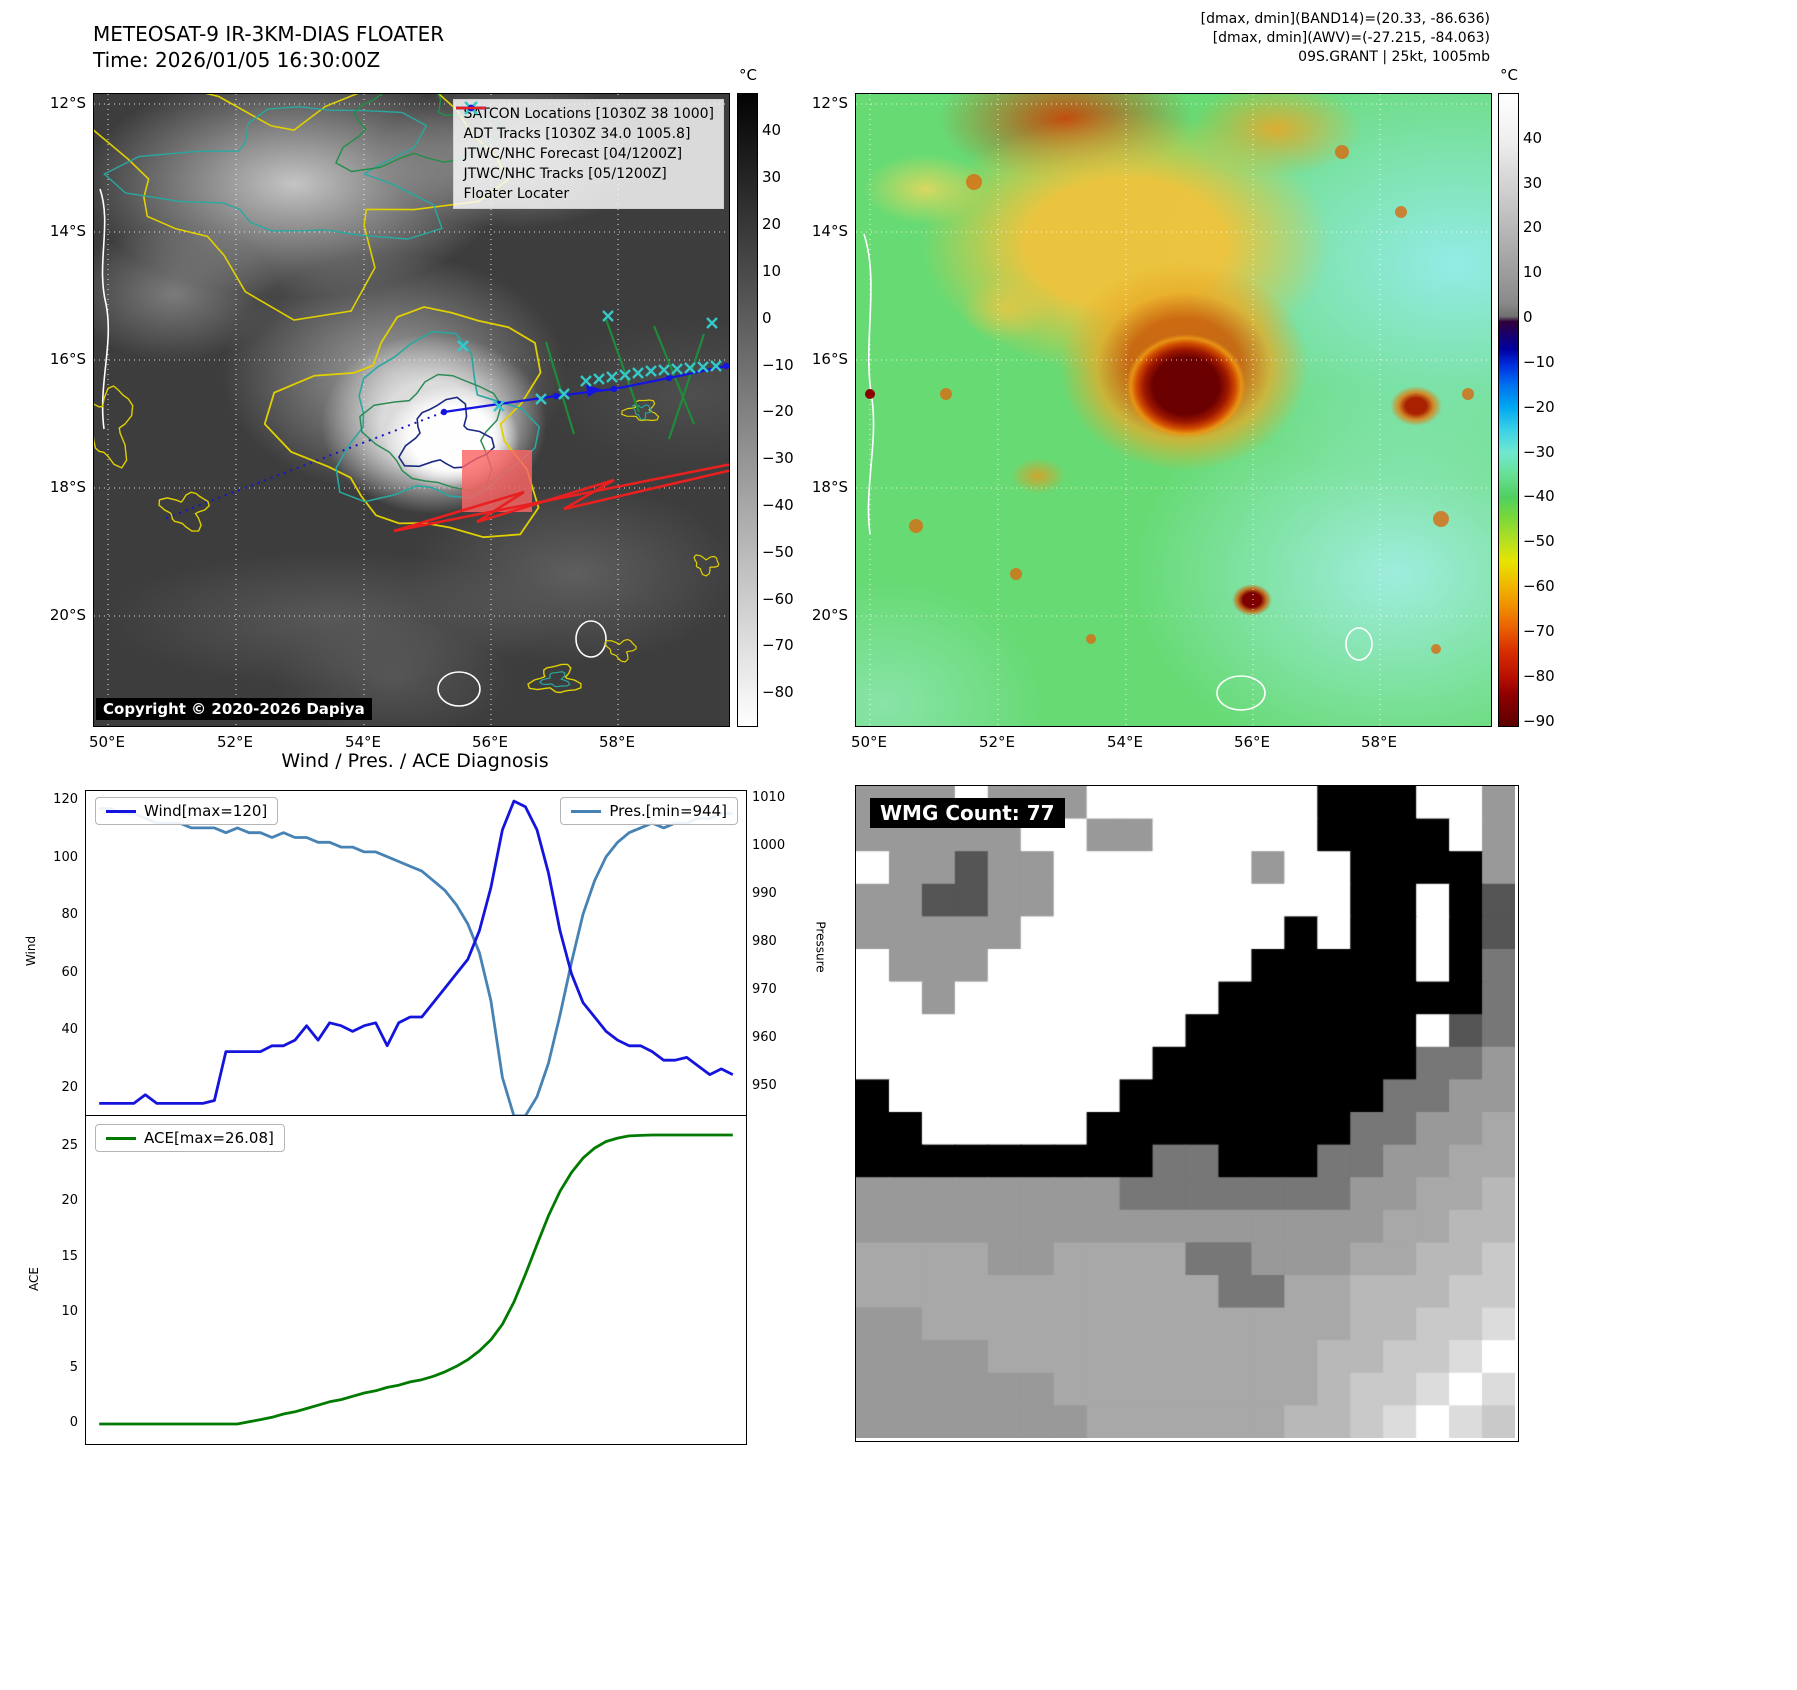  Describe the element at coordinates (769, 846) in the screenshot. I see `pressure-tick-label: 1000` at that location.